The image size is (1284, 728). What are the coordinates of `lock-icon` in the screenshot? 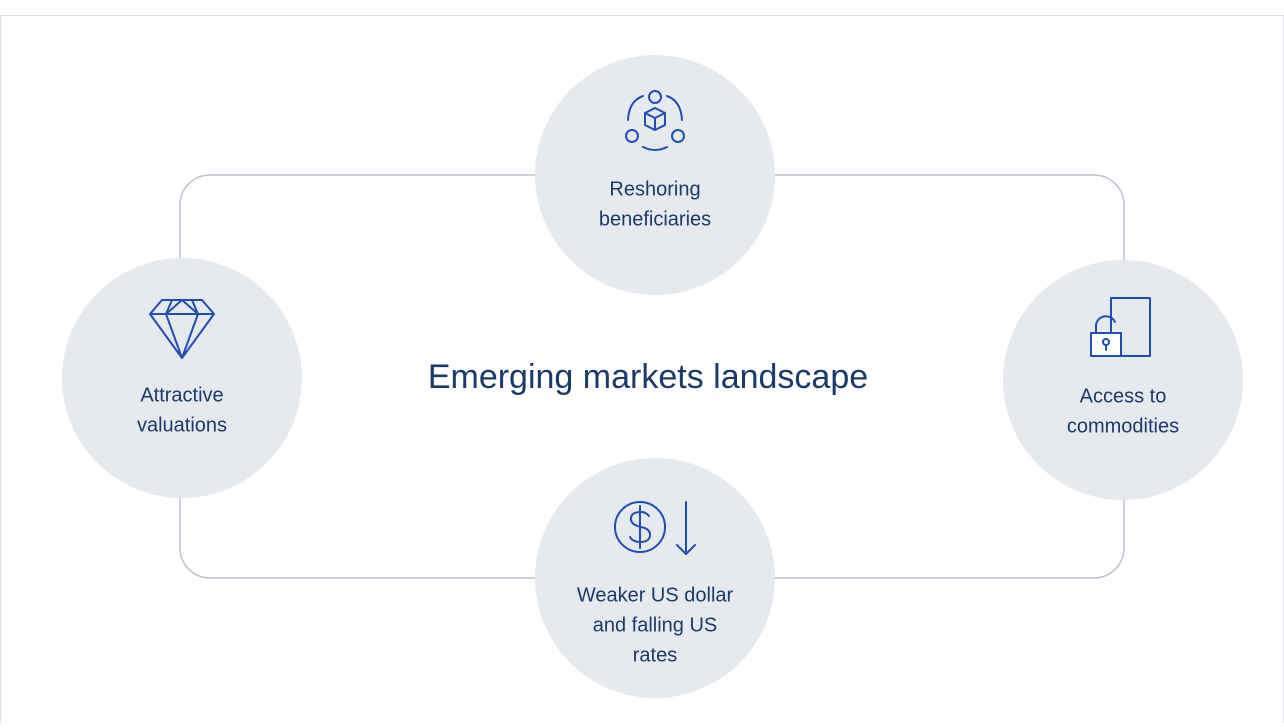 It's located at (1120, 327).